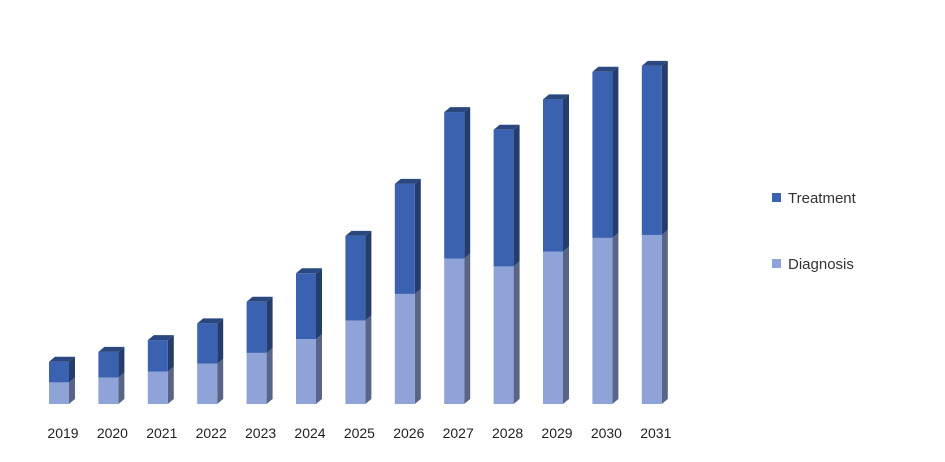  Describe the element at coordinates (207, 343) in the screenshot. I see `bar-treatment-2022` at that location.